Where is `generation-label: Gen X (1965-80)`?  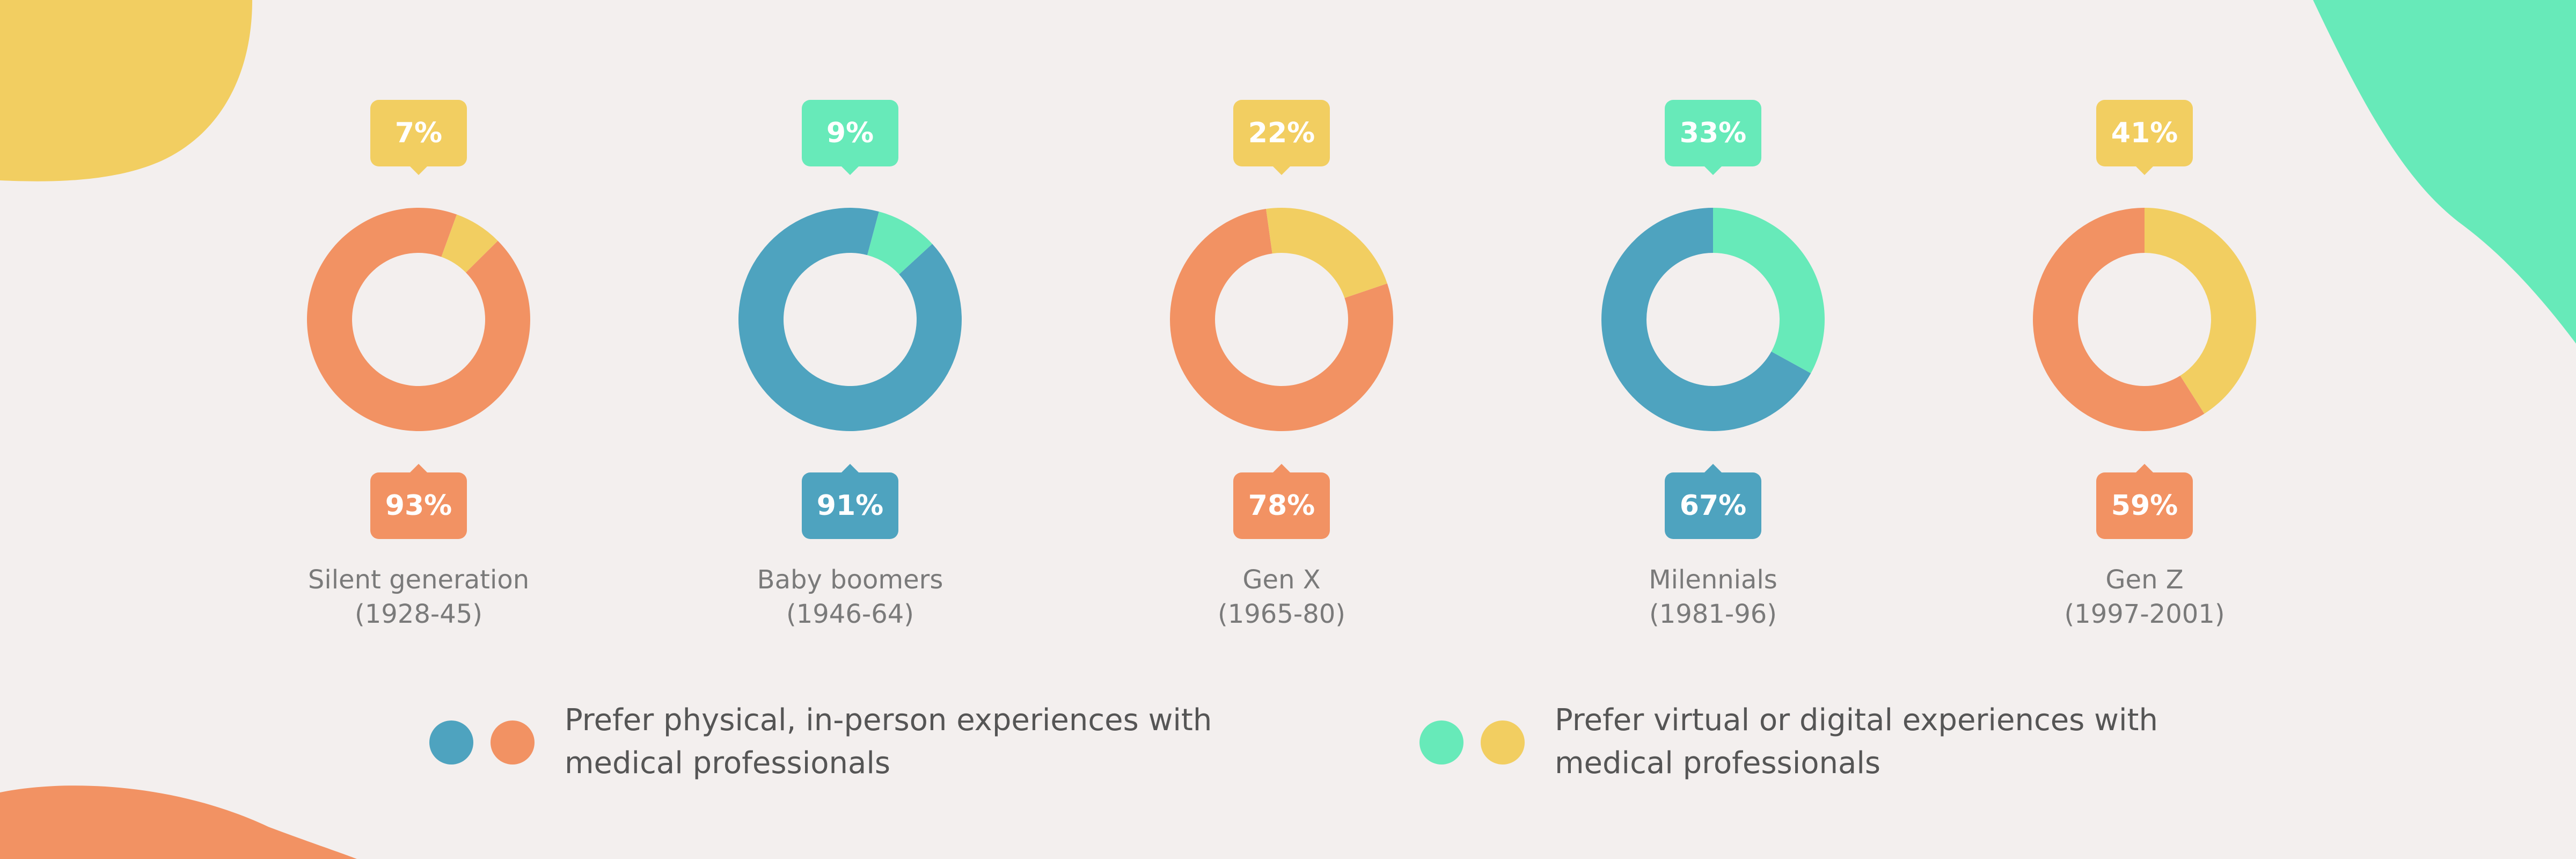 generation-label: Gen X (1965-80) is located at coordinates (1281, 597).